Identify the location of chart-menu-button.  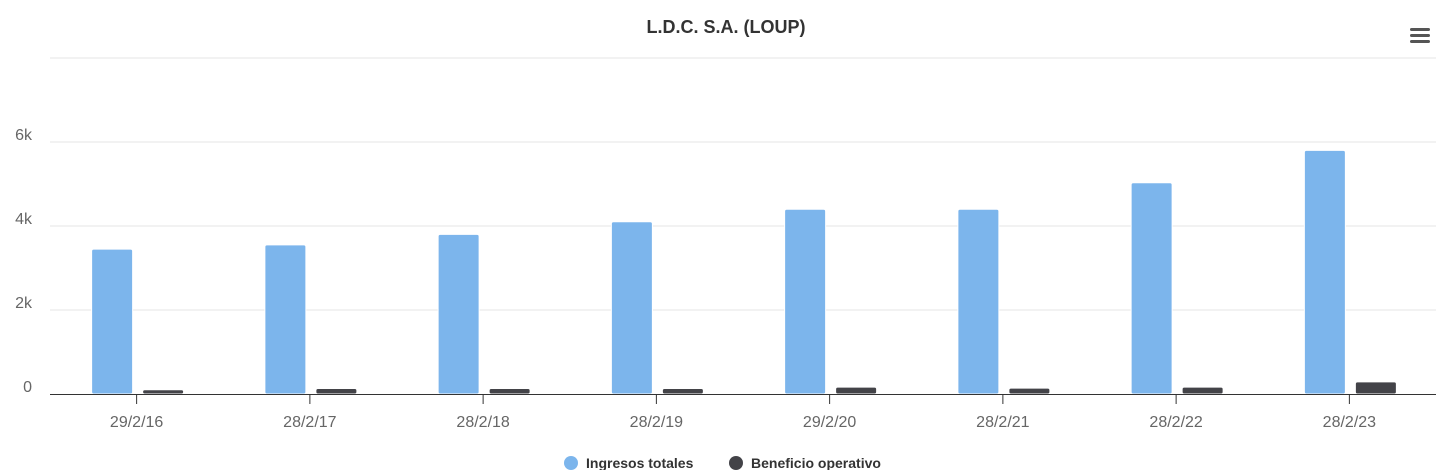
(1420, 35).